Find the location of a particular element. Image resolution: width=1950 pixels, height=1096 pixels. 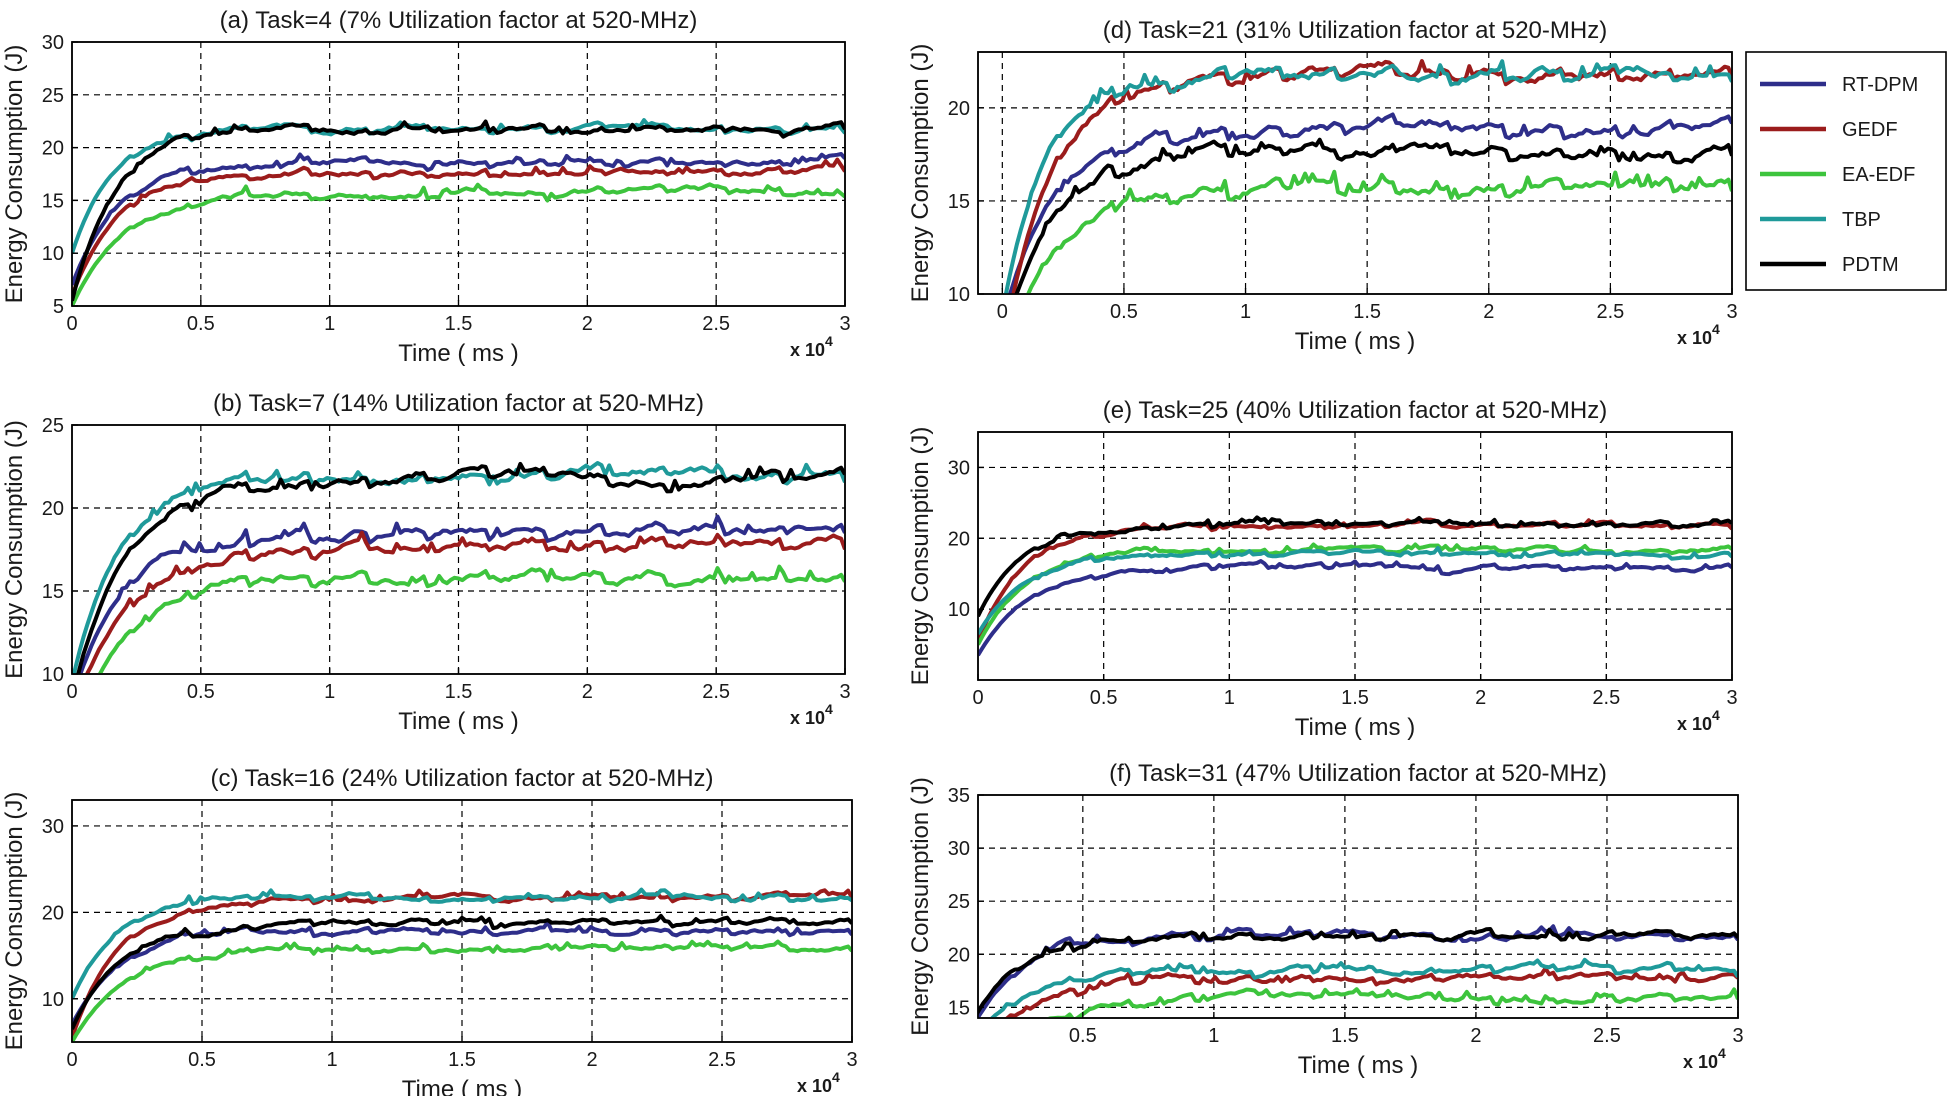

legend-box is located at coordinates (1846, 171).